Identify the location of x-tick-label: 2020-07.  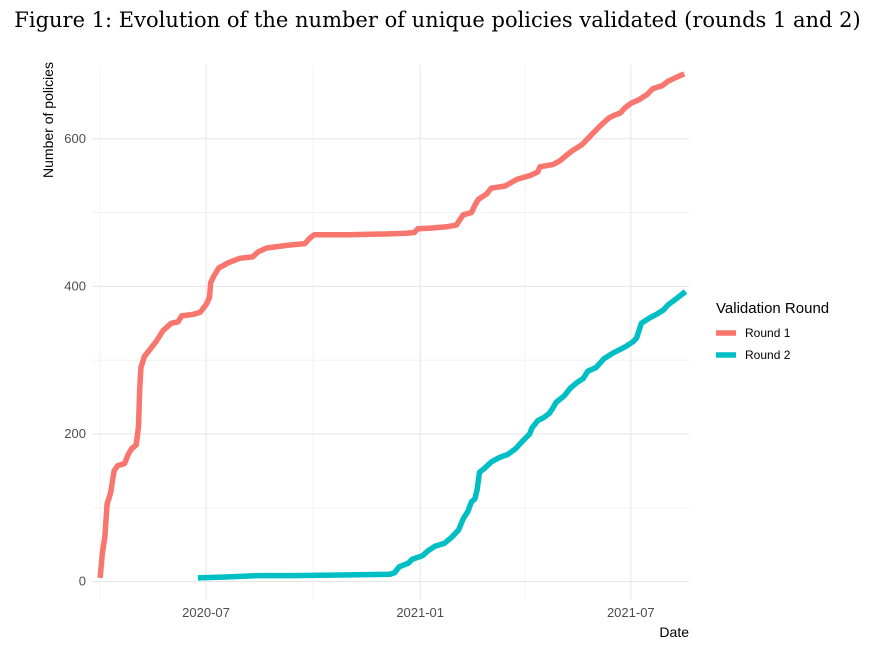
(206, 612).